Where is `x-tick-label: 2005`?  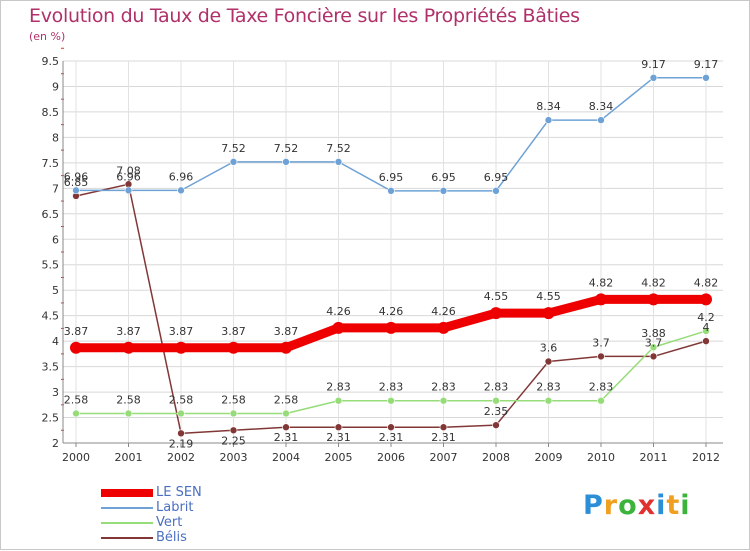 x-tick-label: 2005 is located at coordinates (339, 457).